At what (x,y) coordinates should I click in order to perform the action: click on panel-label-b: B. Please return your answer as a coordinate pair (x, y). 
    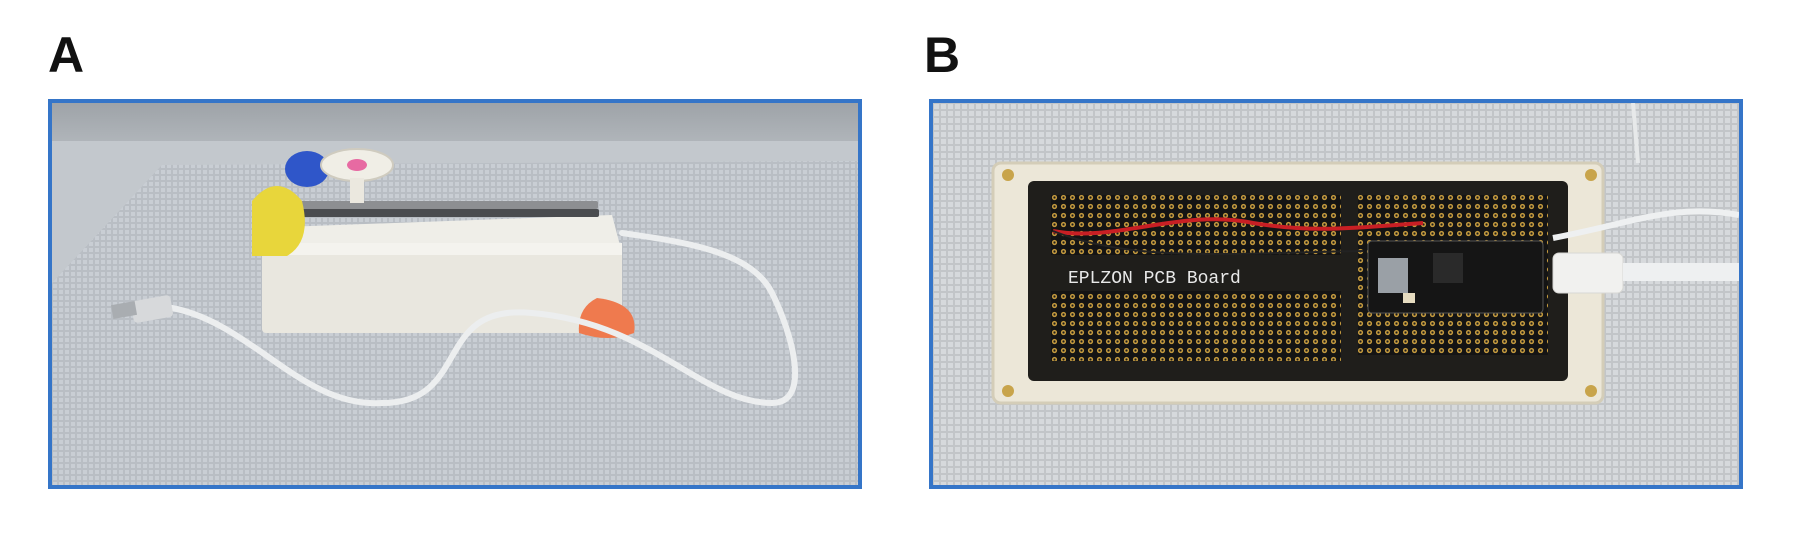
    Looking at the image, I should click on (942, 55).